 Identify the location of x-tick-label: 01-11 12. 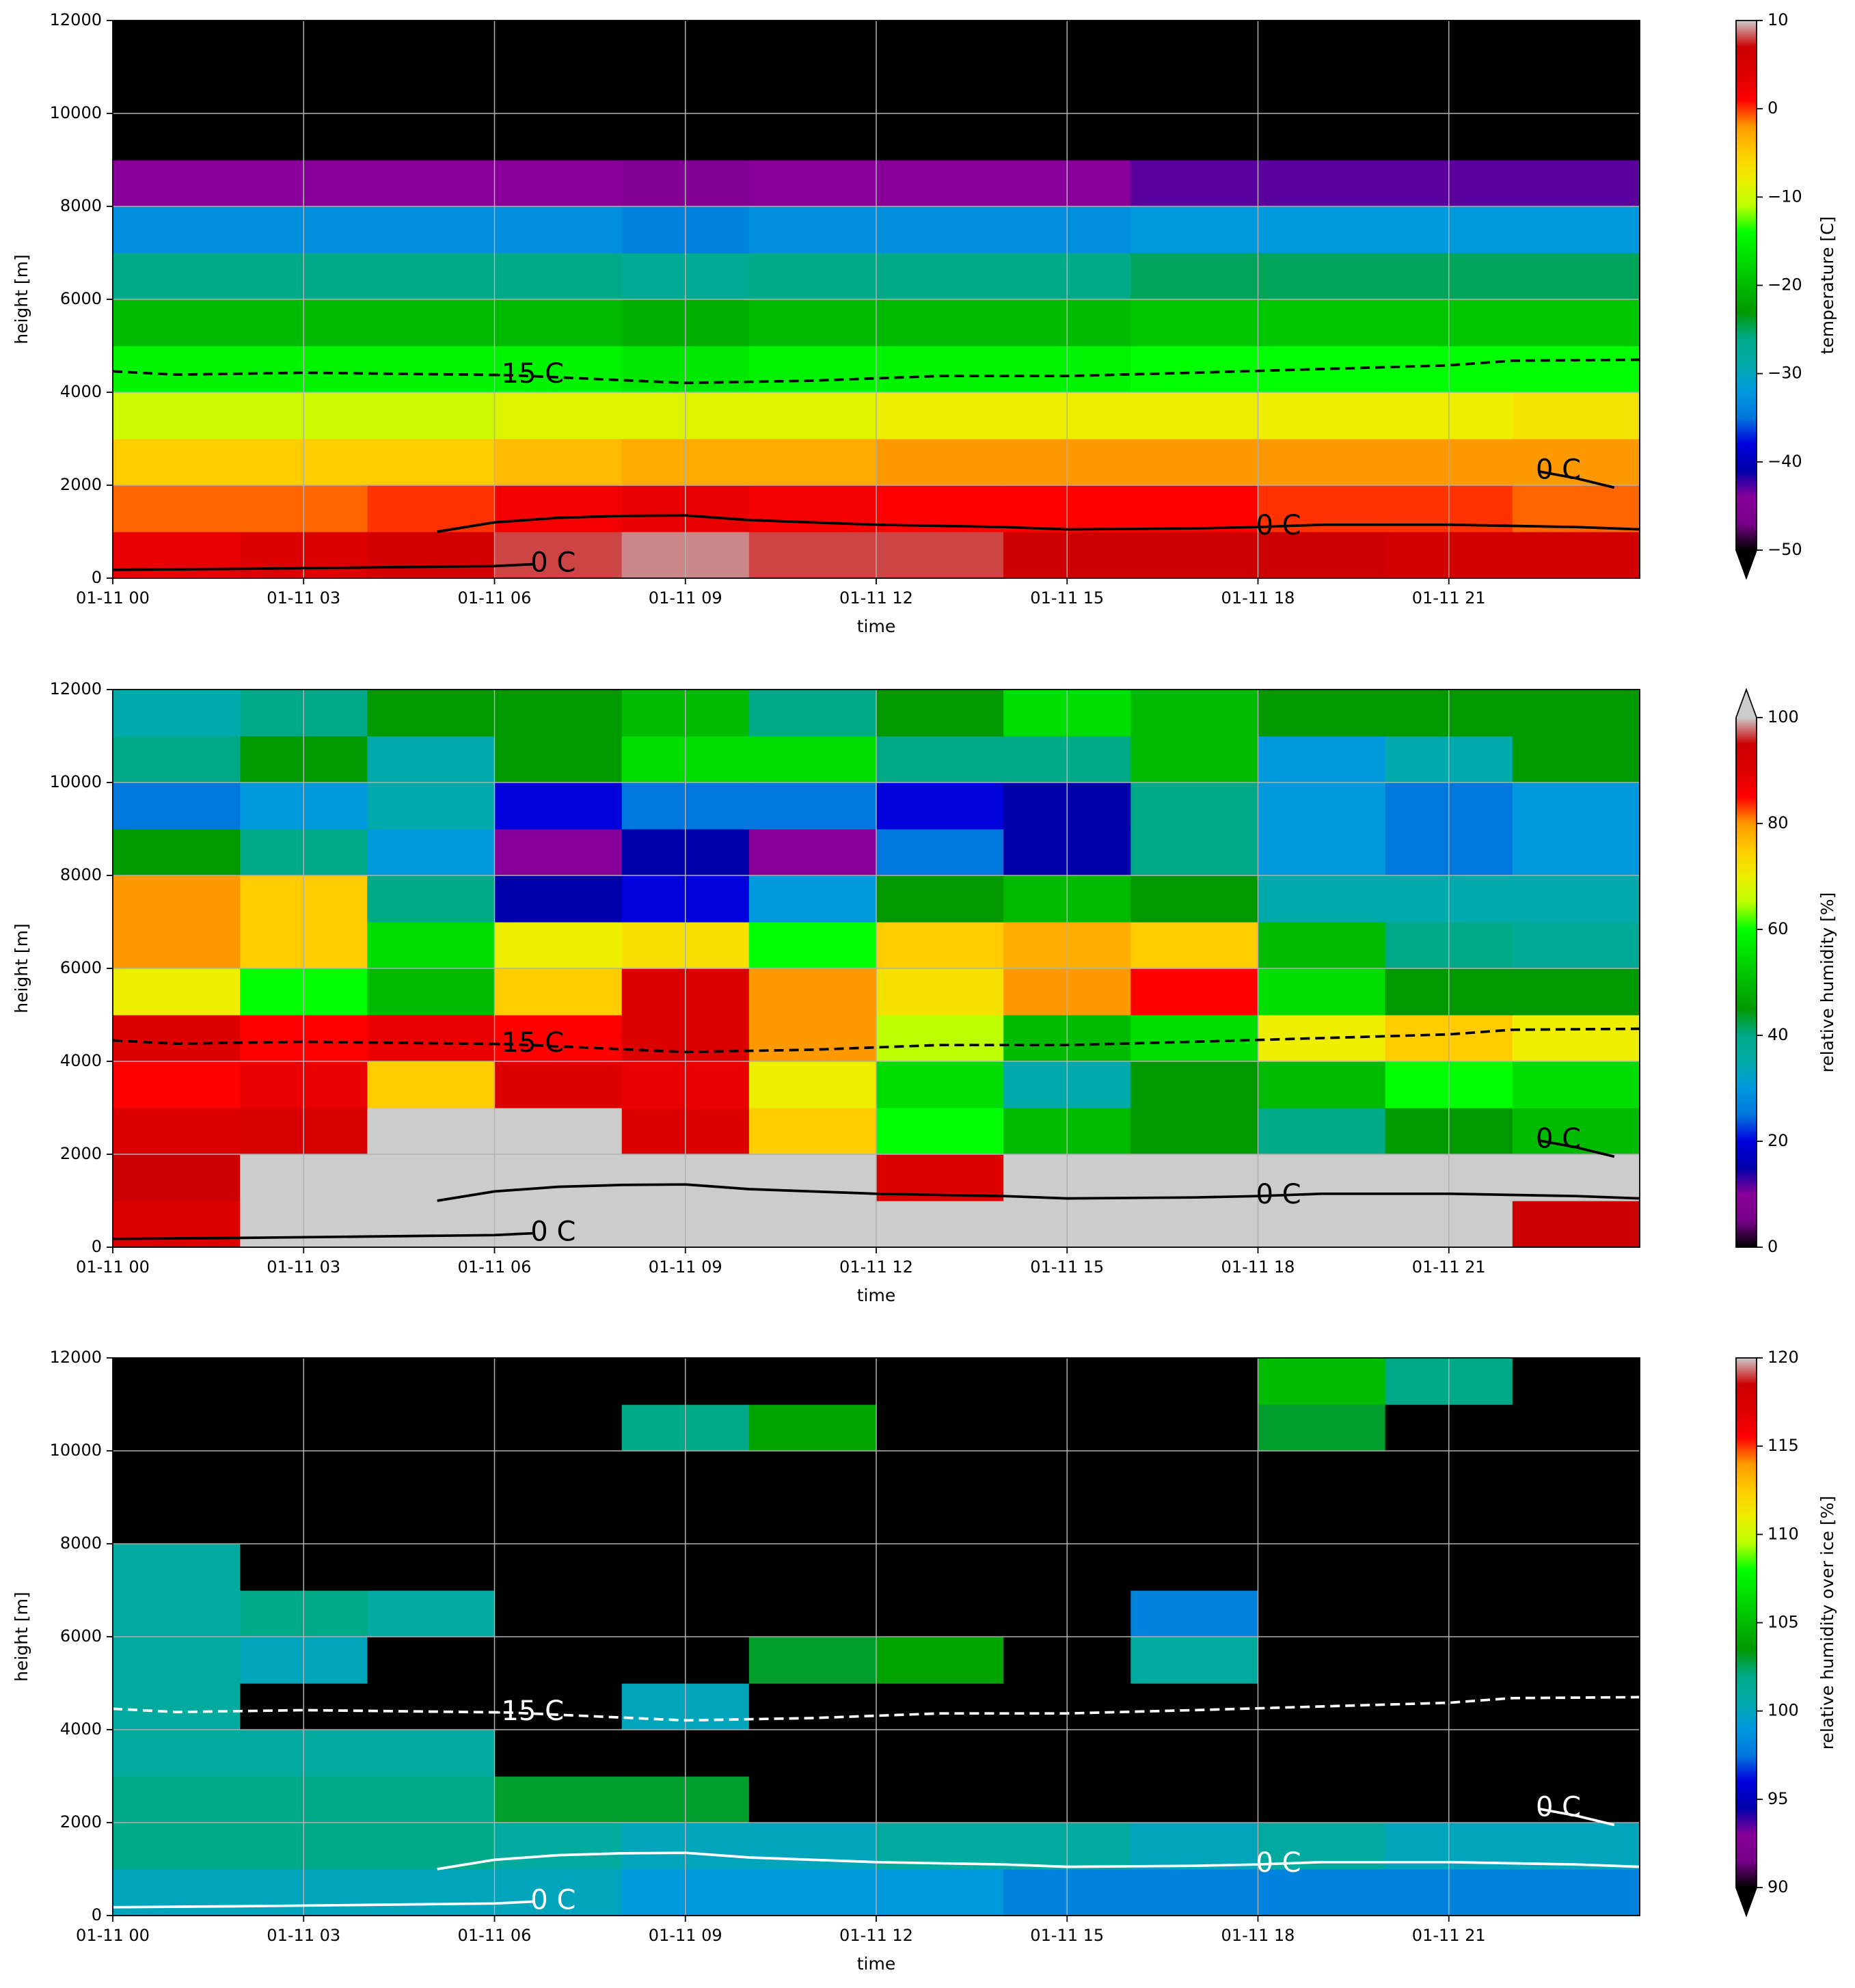
(876, 598).